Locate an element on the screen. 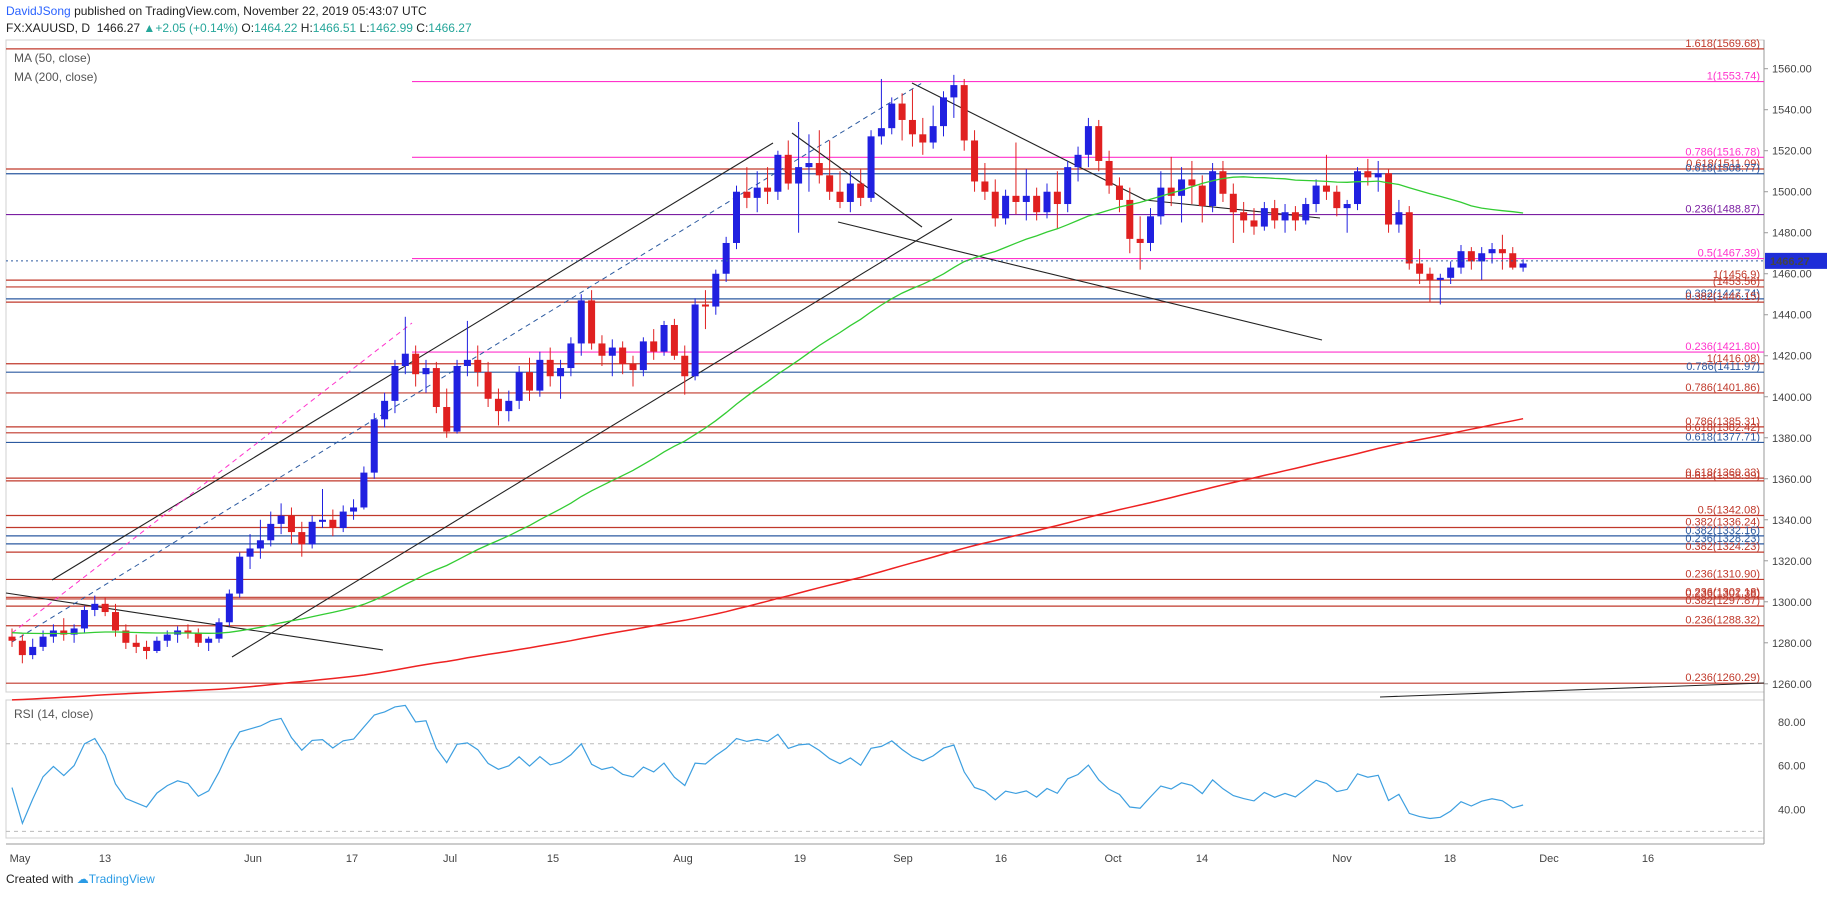 The image size is (1828, 898). fib-level-label: 0.786(1401.86) is located at coordinates (1722, 388).